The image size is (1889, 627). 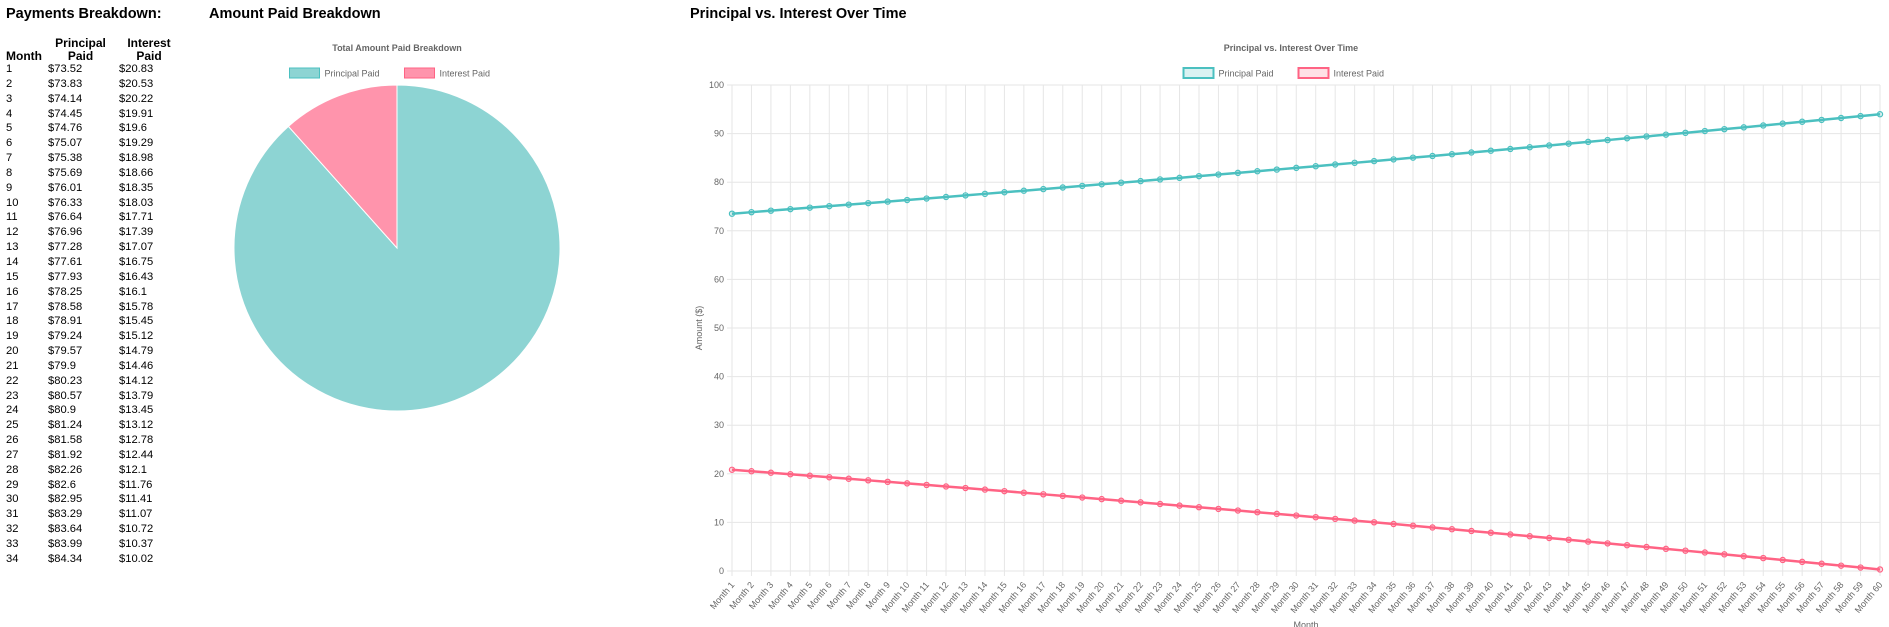 What do you see at coordinates (94, 381) in the screenshot?
I see `table-row: 22 $80.23 $14.12` at bounding box center [94, 381].